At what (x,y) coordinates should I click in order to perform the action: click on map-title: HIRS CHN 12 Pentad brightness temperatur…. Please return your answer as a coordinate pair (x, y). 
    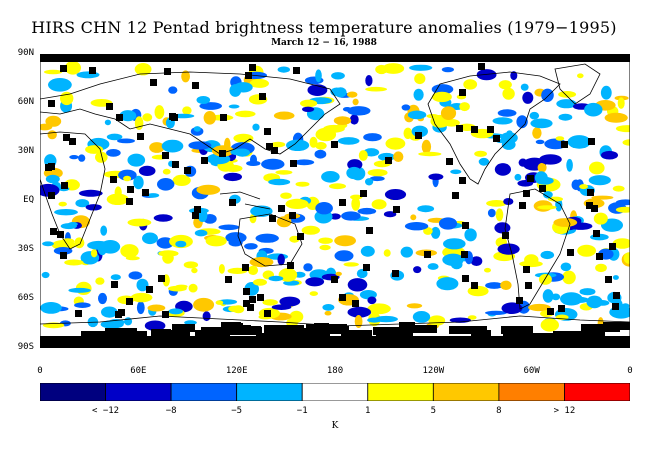
    Looking at the image, I should click on (324, 27).